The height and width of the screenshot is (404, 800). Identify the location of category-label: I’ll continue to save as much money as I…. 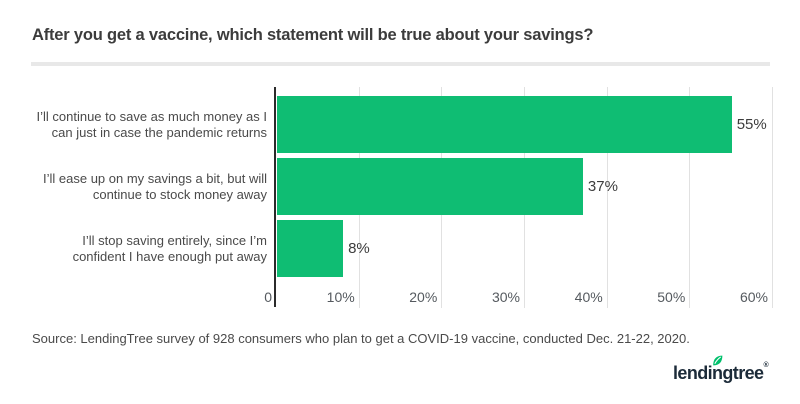
(151, 124).